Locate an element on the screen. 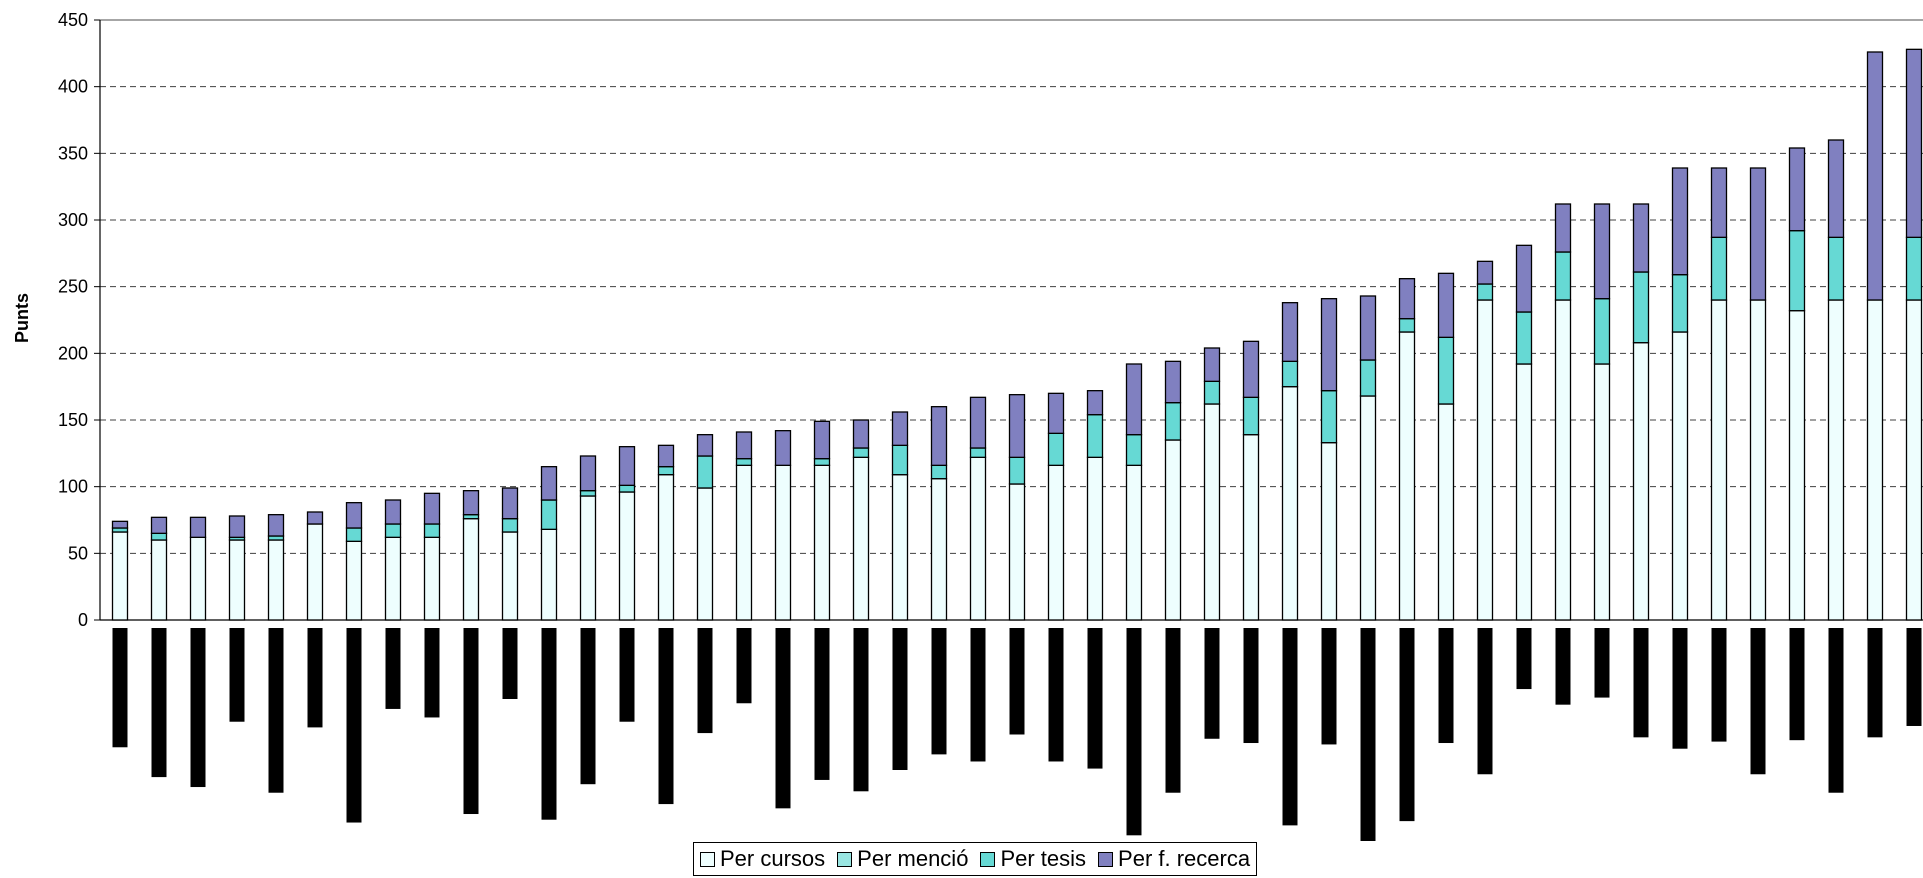 The width and height of the screenshot is (1923, 878). y-tick-label: 150 is located at coordinates (73, 420).